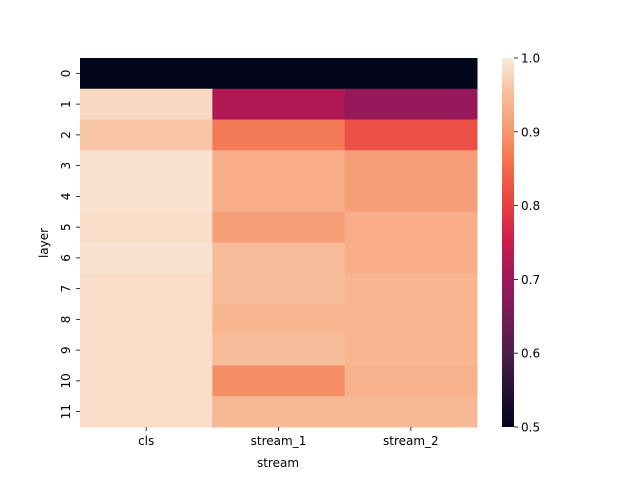 The width and height of the screenshot is (640, 484). I want to click on heatmap-cell-5-cls, so click(146, 227).